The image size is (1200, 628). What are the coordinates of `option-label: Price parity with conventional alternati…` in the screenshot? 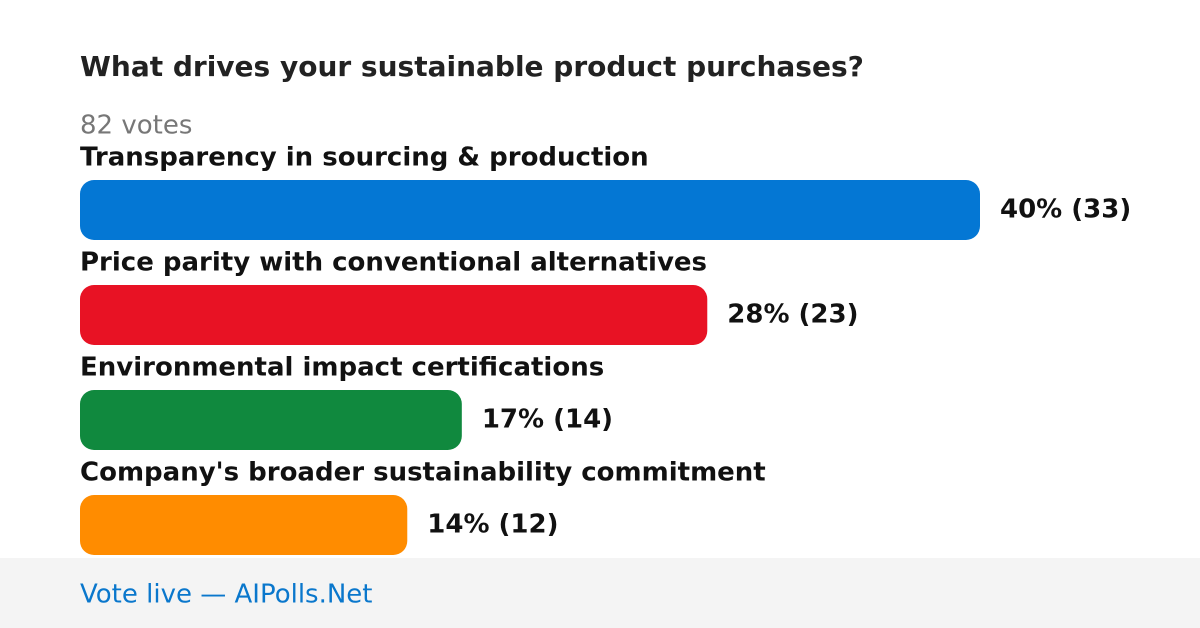 It's located at (393, 263).